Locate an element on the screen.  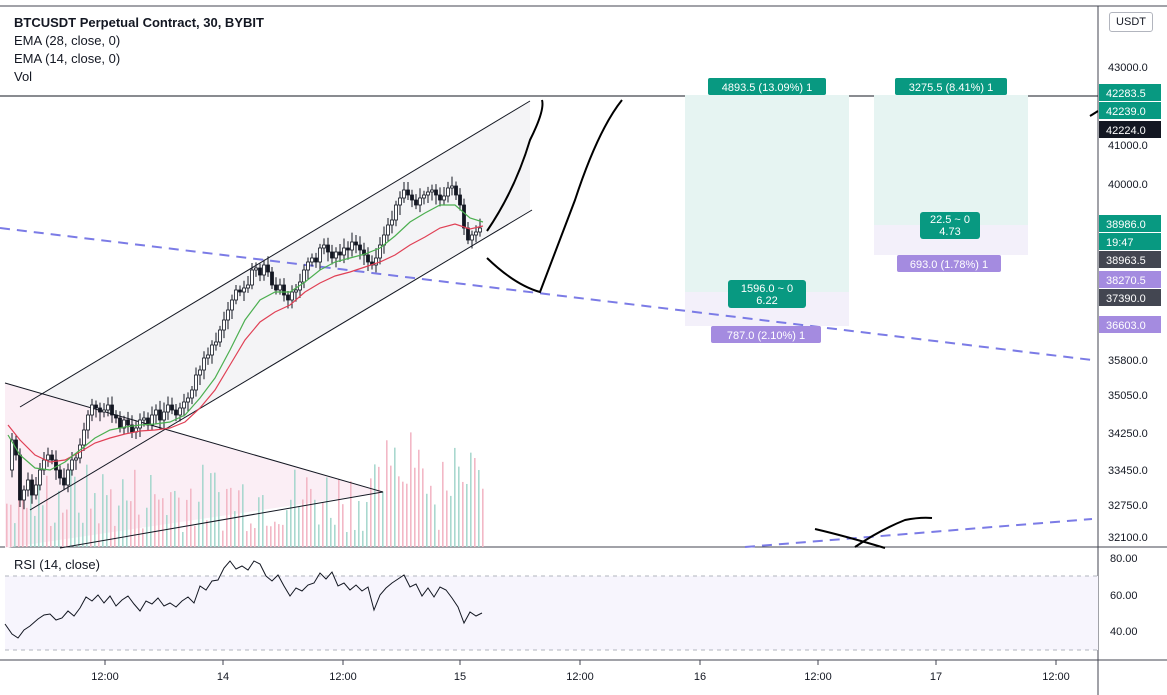
price-tick-label: 35050.0 is located at coordinates (1128, 396).